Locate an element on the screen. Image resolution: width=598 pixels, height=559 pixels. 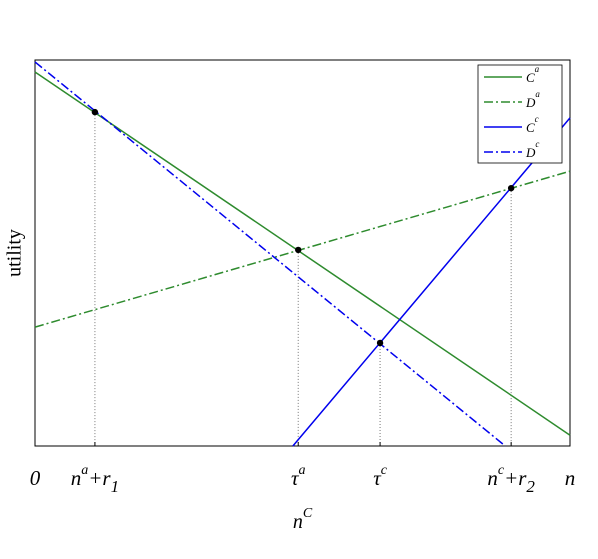
legend-box is located at coordinates (520, 114).